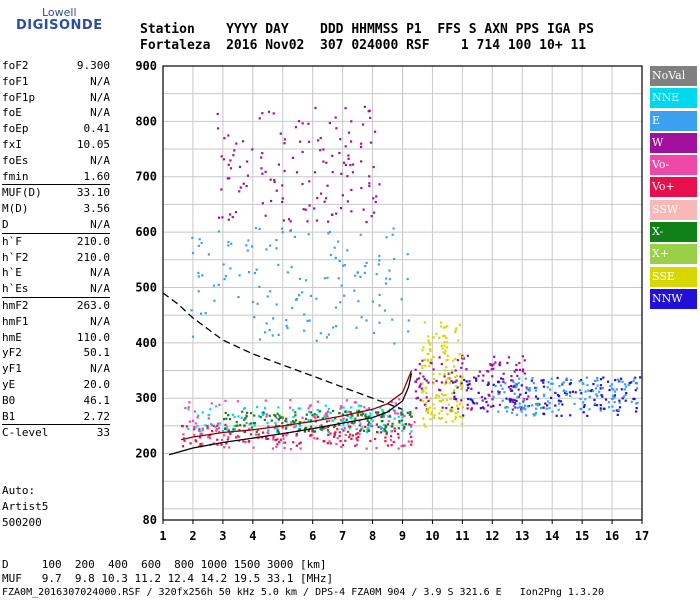 The image size is (700, 600). What do you see at coordinates (146, 398) in the screenshot?
I see `y-tick-label: 300` at bounding box center [146, 398].